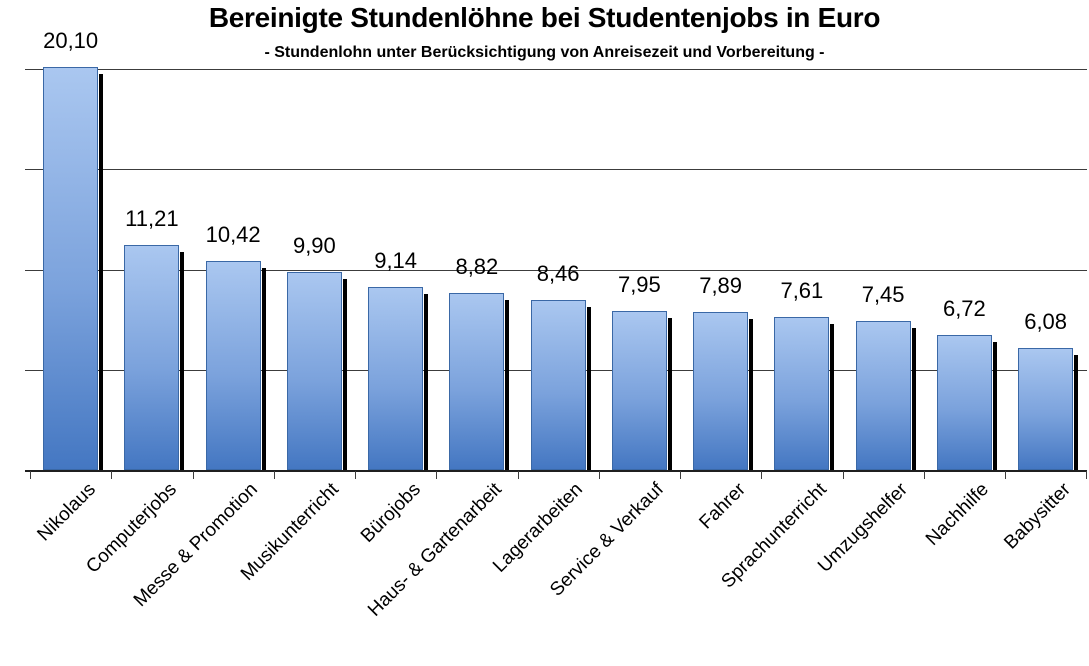 The width and height of the screenshot is (1089, 666). Describe the element at coordinates (558, 274) in the screenshot. I see `bar-value-label: 8,46` at that location.